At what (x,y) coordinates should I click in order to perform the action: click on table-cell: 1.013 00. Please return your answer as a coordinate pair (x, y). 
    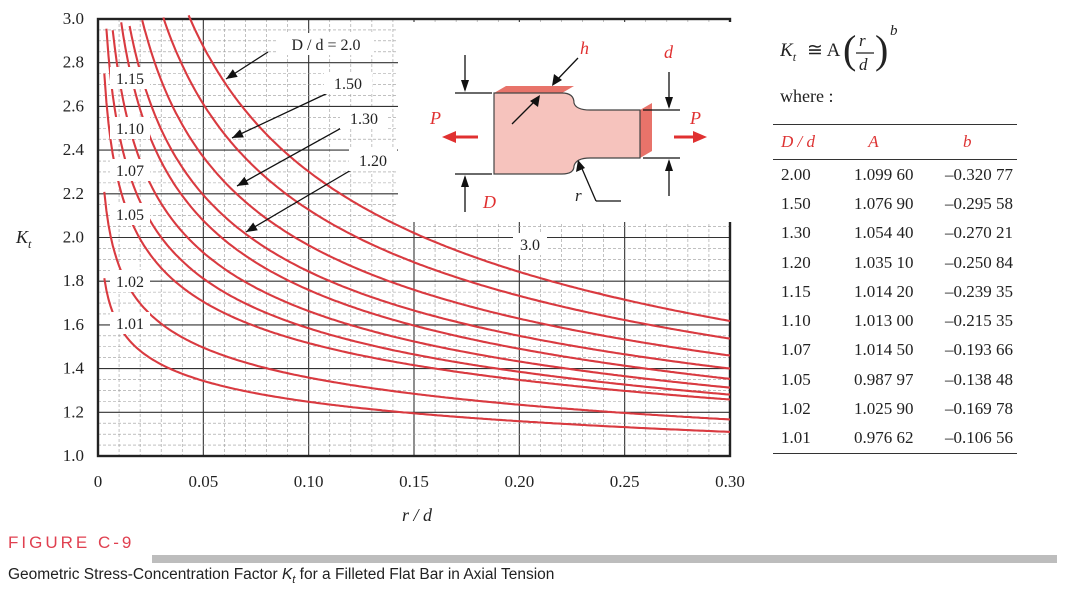
    Looking at the image, I should click on (884, 321).